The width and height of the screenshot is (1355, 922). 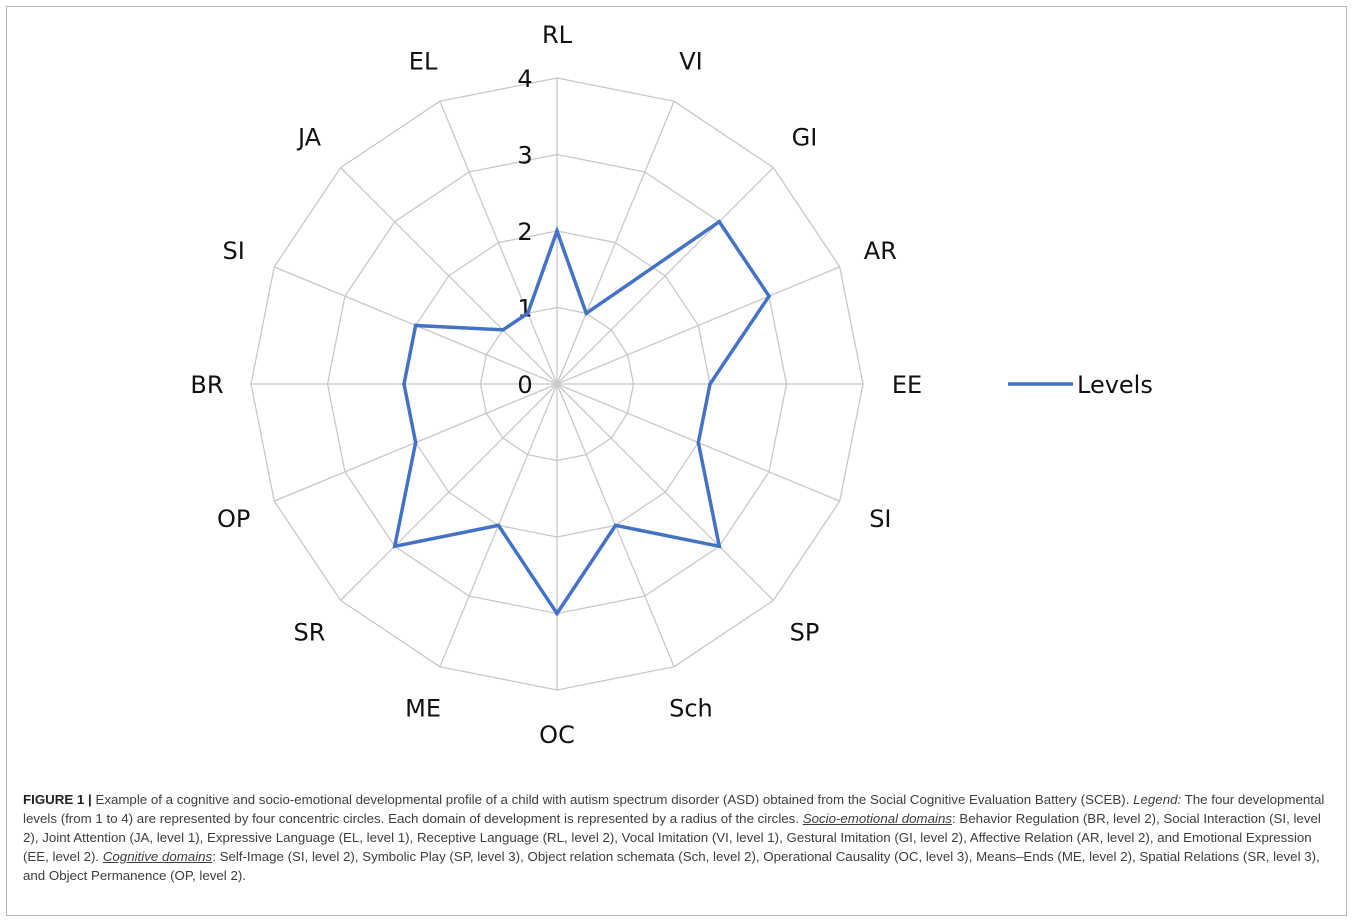 What do you see at coordinates (907, 385) in the screenshot?
I see `category-label-ee-5: EE` at bounding box center [907, 385].